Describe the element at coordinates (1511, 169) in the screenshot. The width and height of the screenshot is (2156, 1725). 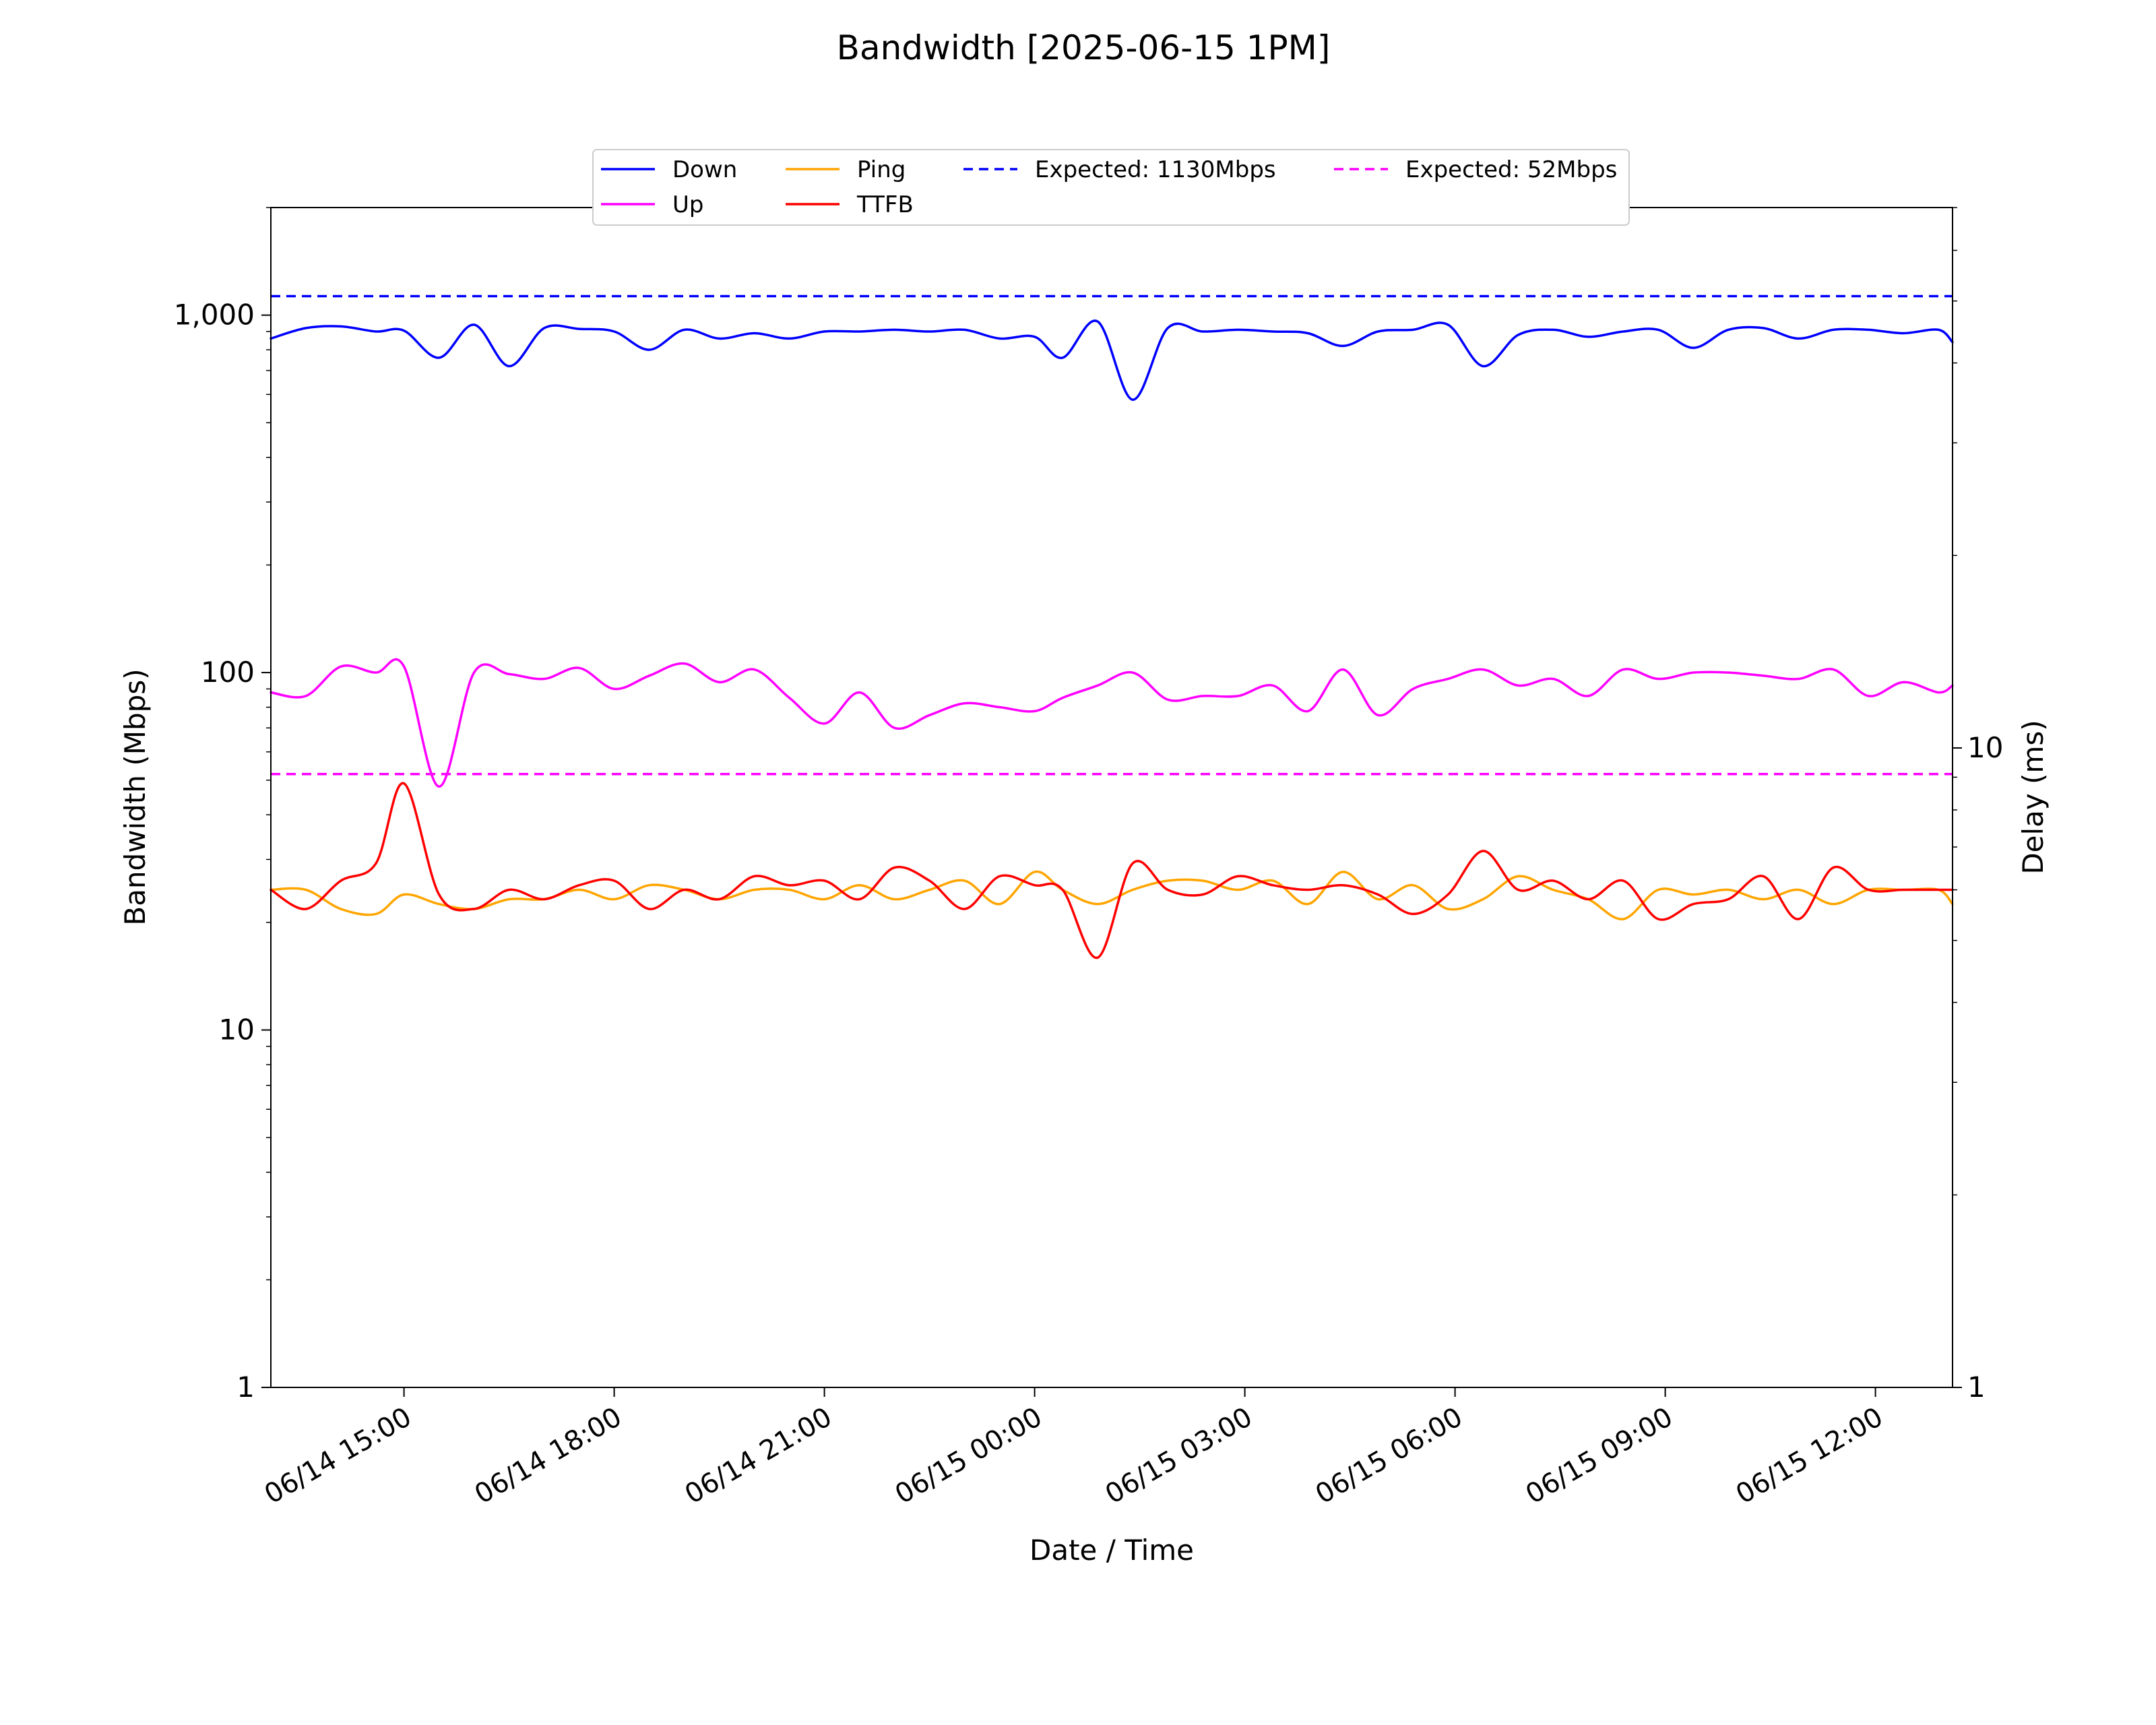
I see `legend-label-expected-52mbps: Expected: 52Mbps` at that location.